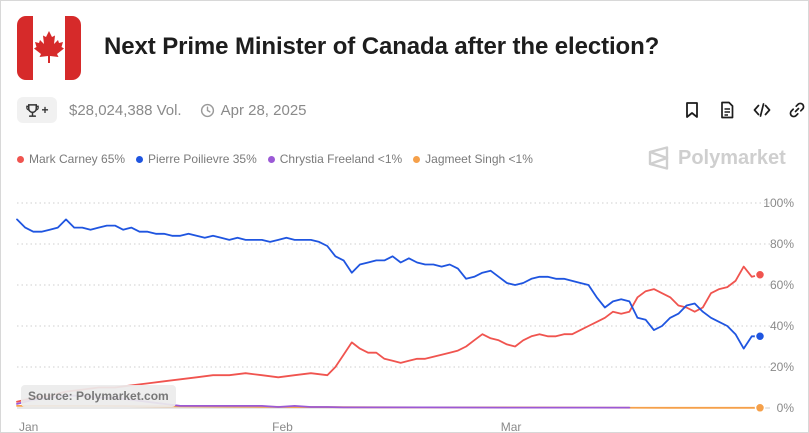 This screenshot has width=809, height=433. I want to click on legend-item-singh: Jagmeet Singh <1%, so click(473, 159).